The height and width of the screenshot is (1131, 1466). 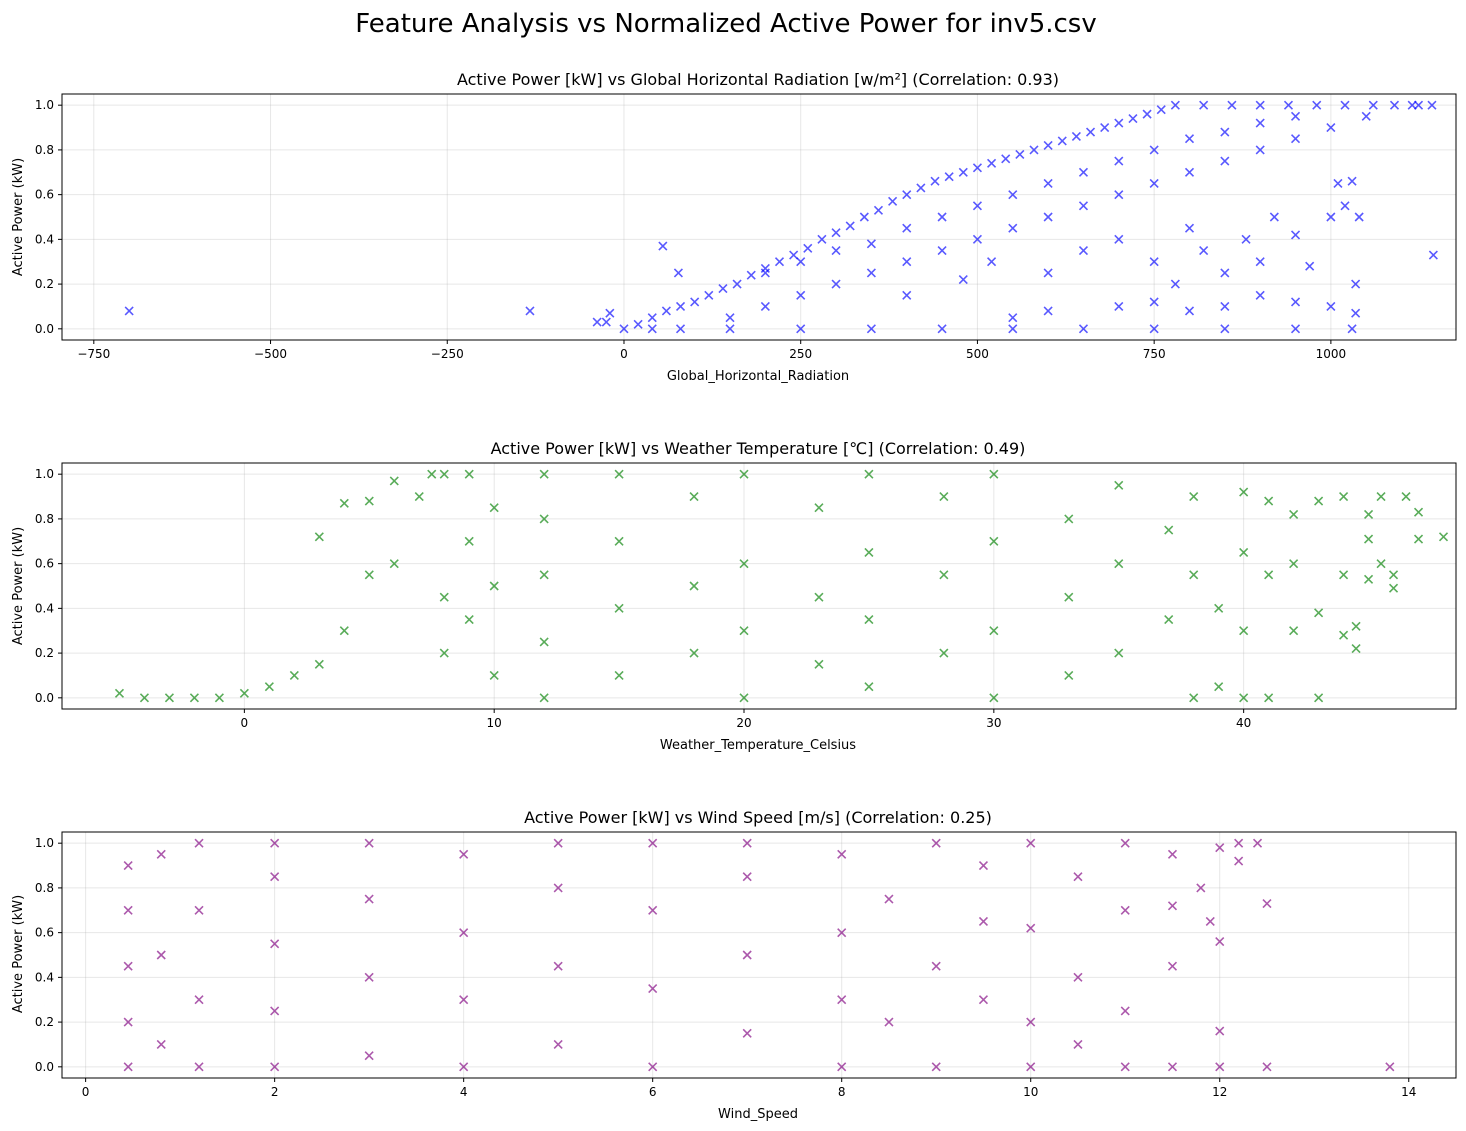 What do you see at coordinates (977, 354) in the screenshot?
I see `radiation-x-tick-label: 500` at bounding box center [977, 354].